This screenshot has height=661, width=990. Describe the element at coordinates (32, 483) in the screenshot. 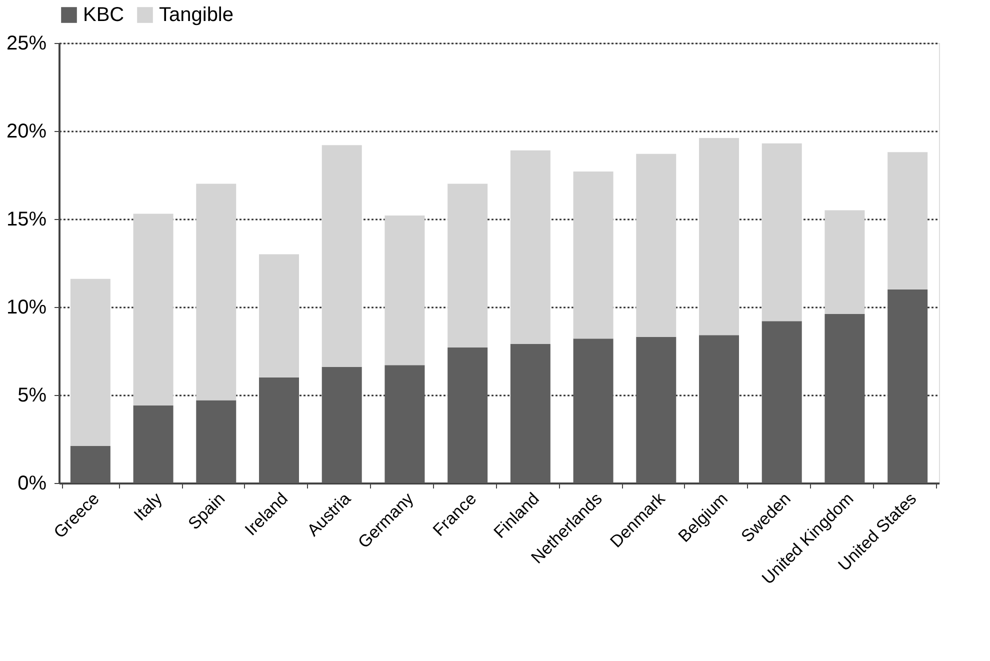

I see `y-tick-label: 0%` at that location.